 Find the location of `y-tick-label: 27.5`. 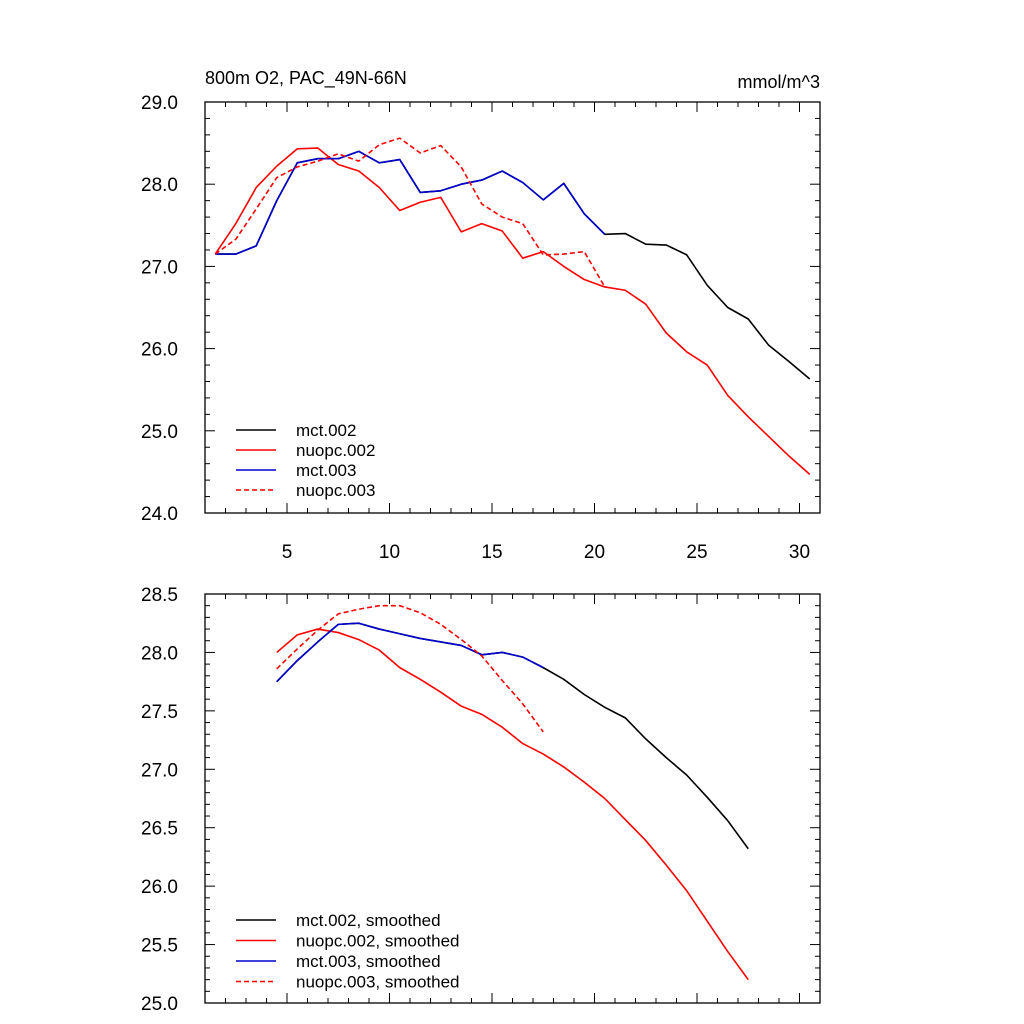

y-tick-label: 27.5 is located at coordinates (159, 712).